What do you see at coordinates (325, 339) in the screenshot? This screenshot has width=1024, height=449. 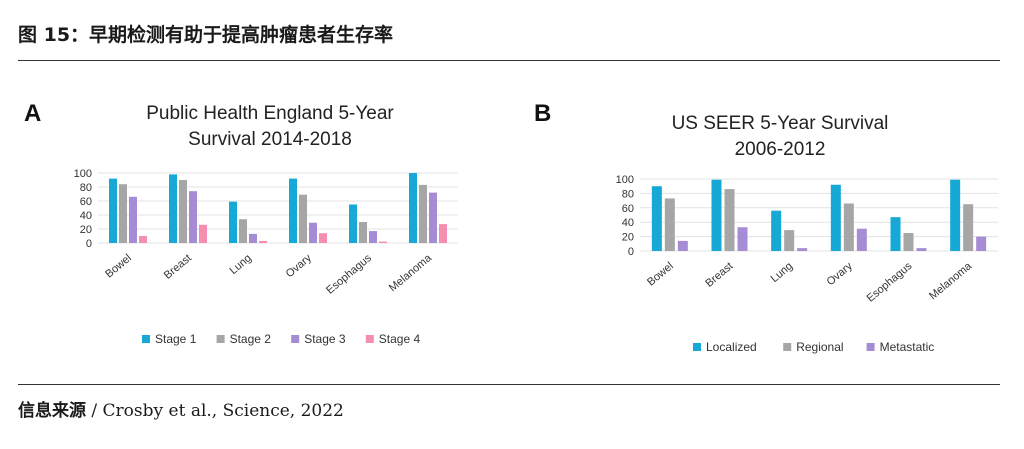 I see `legend-label: Stage 3` at bounding box center [325, 339].